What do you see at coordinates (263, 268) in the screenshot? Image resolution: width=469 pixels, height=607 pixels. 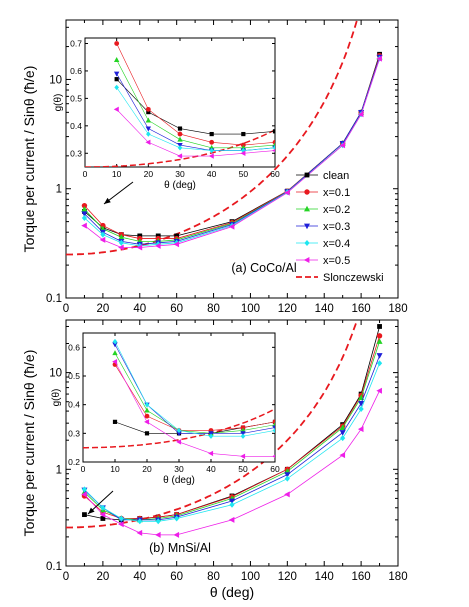 I see `panel-label: (a) CoCo/Al` at bounding box center [263, 268].